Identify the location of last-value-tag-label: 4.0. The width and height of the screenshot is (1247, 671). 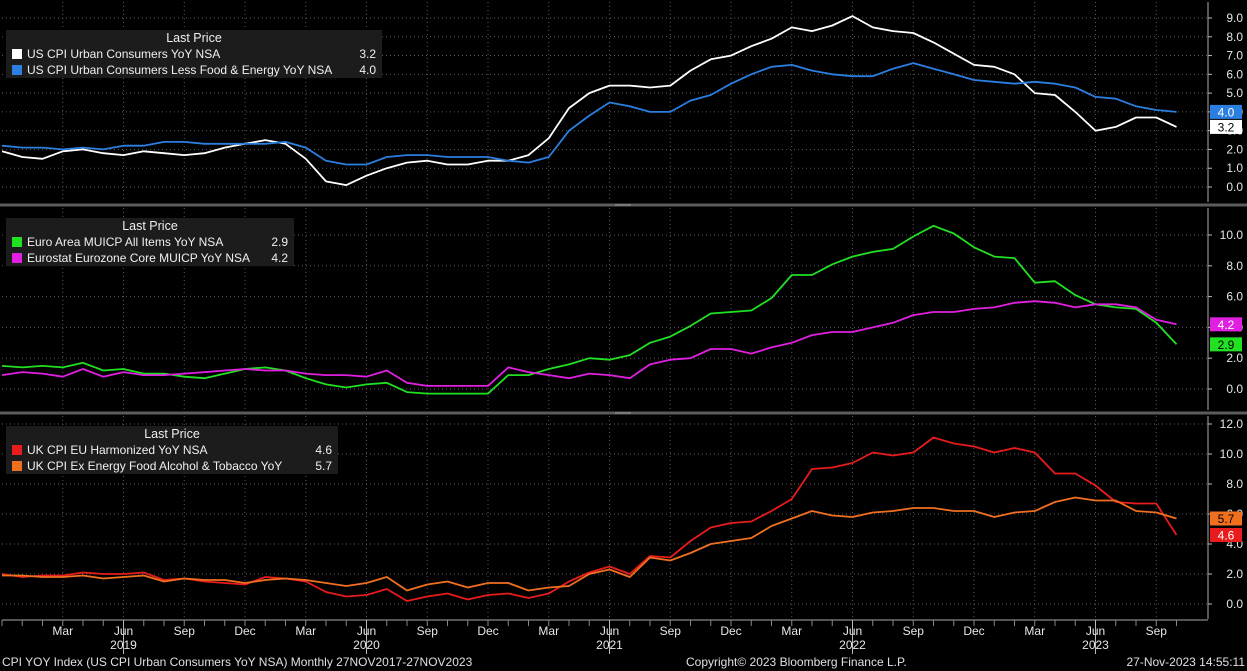
(1226, 112).